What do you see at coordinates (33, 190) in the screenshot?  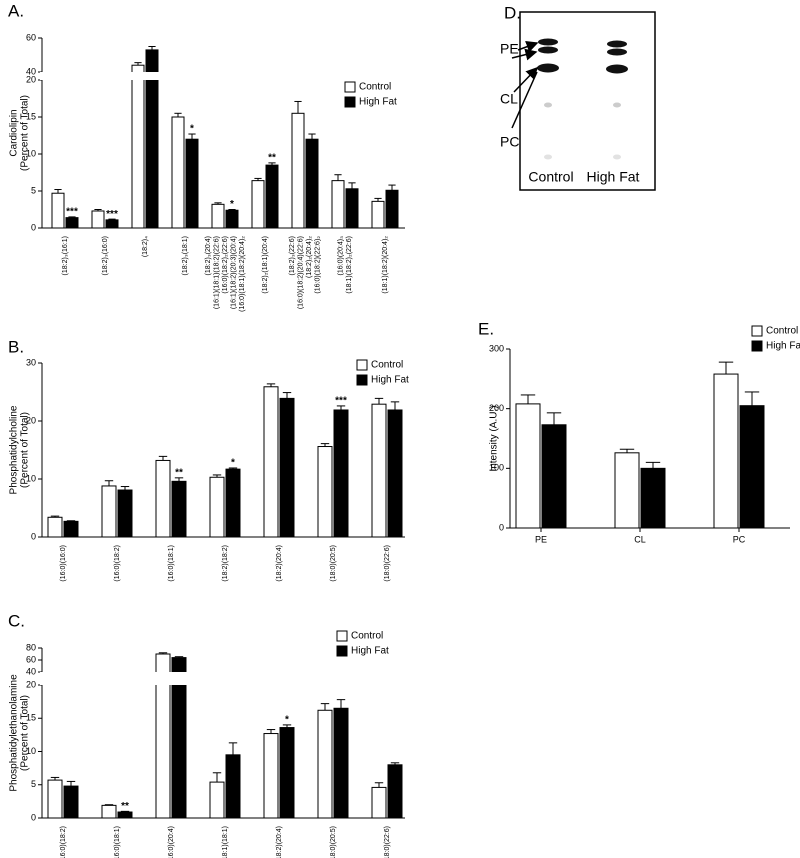 I see `y-tick-label: 5` at bounding box center [33, 190].